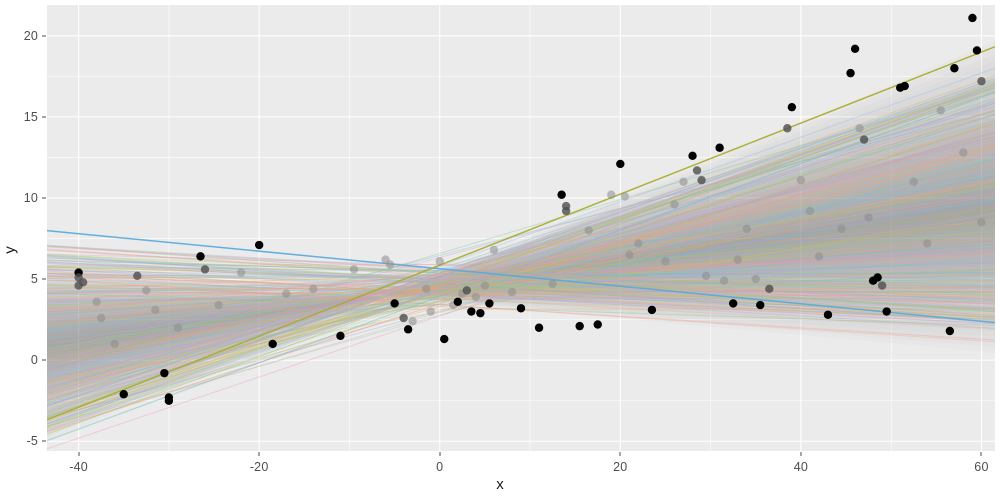 The width and height of the screenshot is (1000, 500). I want to click on y-tick-label: 20, so click(30, 35).